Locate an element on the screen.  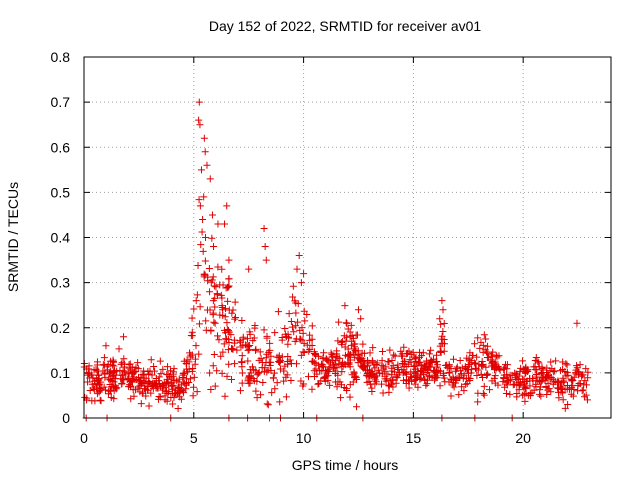
x-tick-label: 10 is located at coordinates (304, 438).